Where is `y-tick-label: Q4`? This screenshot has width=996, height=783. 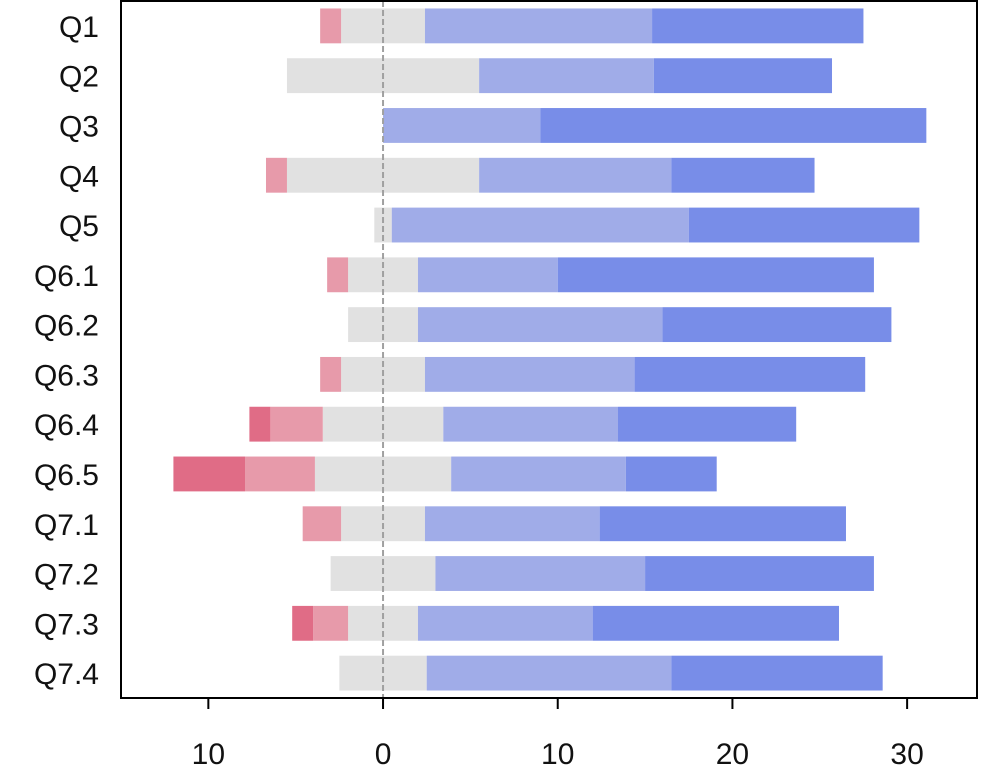 y-tick-label: Q4 is located at coordinates (79, 176).